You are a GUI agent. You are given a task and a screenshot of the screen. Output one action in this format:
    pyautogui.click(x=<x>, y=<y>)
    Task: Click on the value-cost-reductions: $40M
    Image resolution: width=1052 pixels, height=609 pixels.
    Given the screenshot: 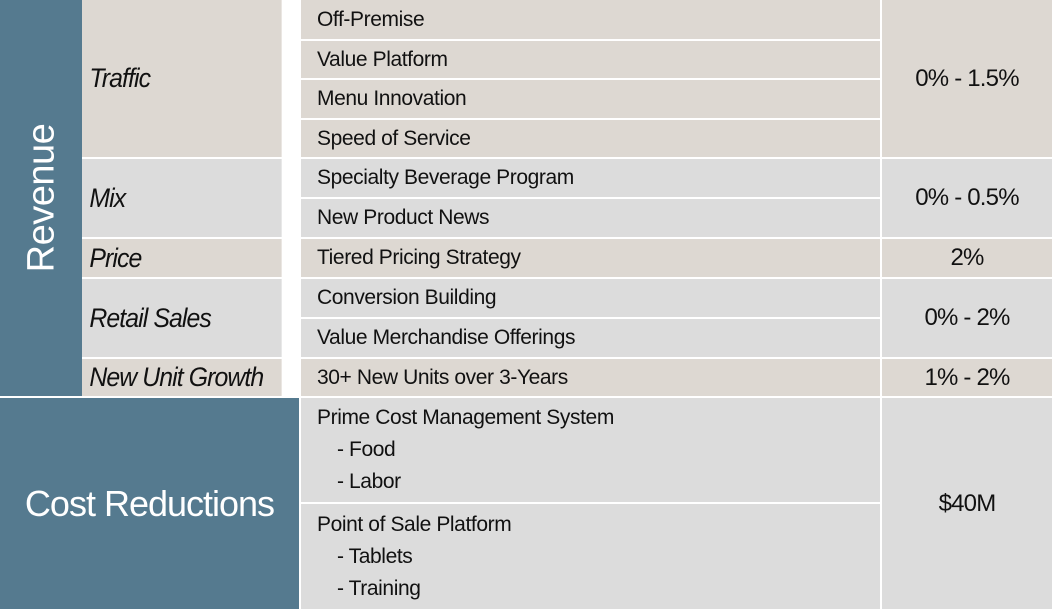 What is the action you would take?
    pyautogui.click(x=967, y=503)
    